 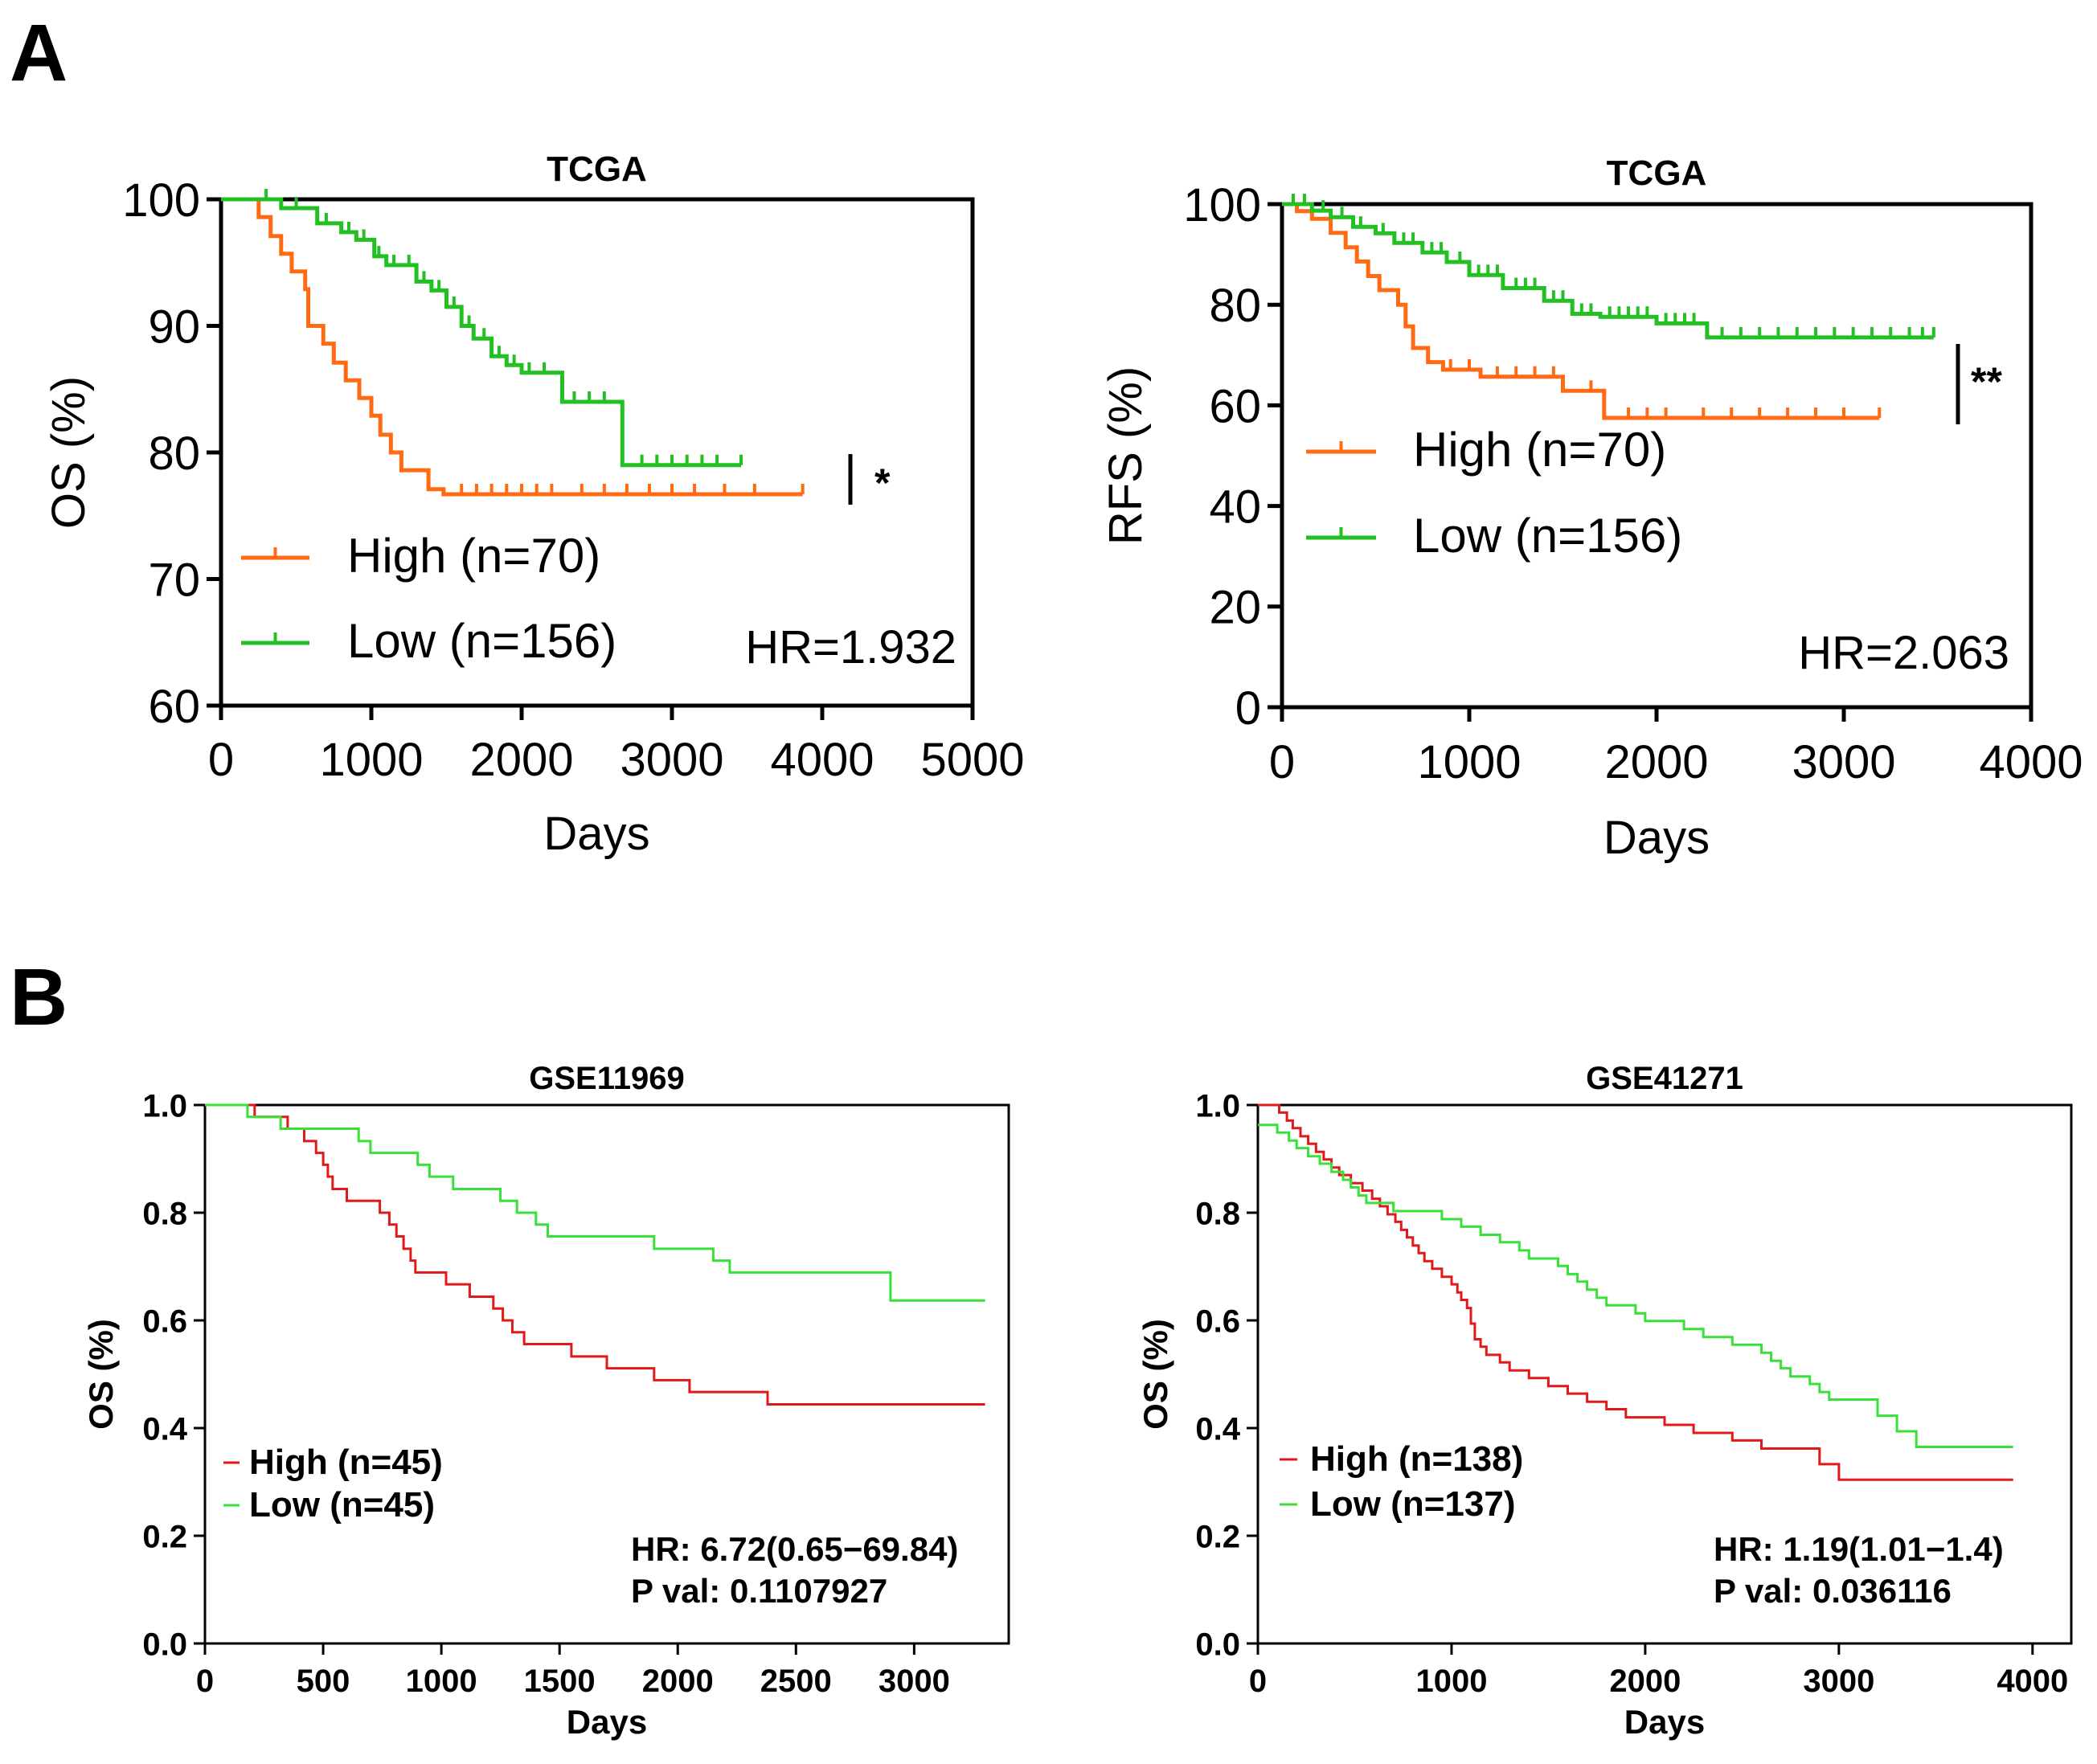 I want to click on x-tick-label: 5000, so click(x=972, y=760).